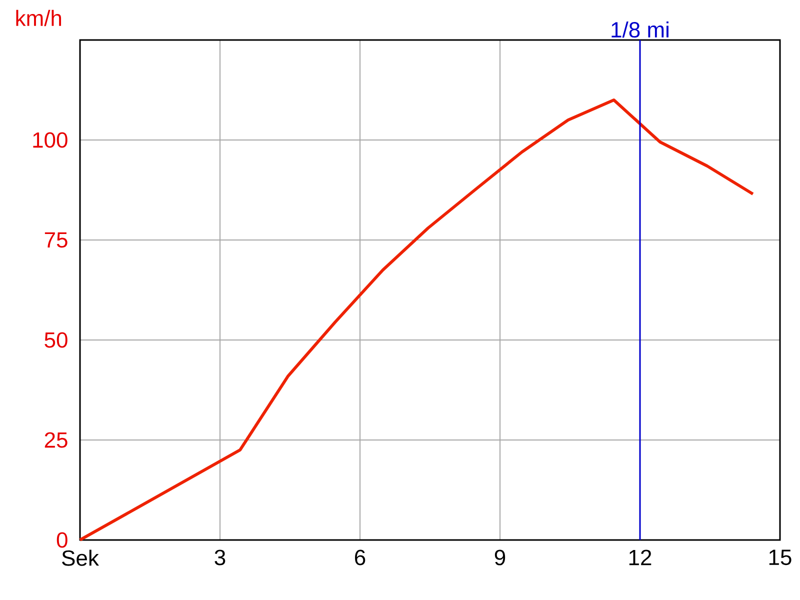 This screenshot has height=600, width=800. What do you see at coordinates (39, 18) in the screenshot?
I see `y-axis-title: km/h` at bounding box center [39, 18].